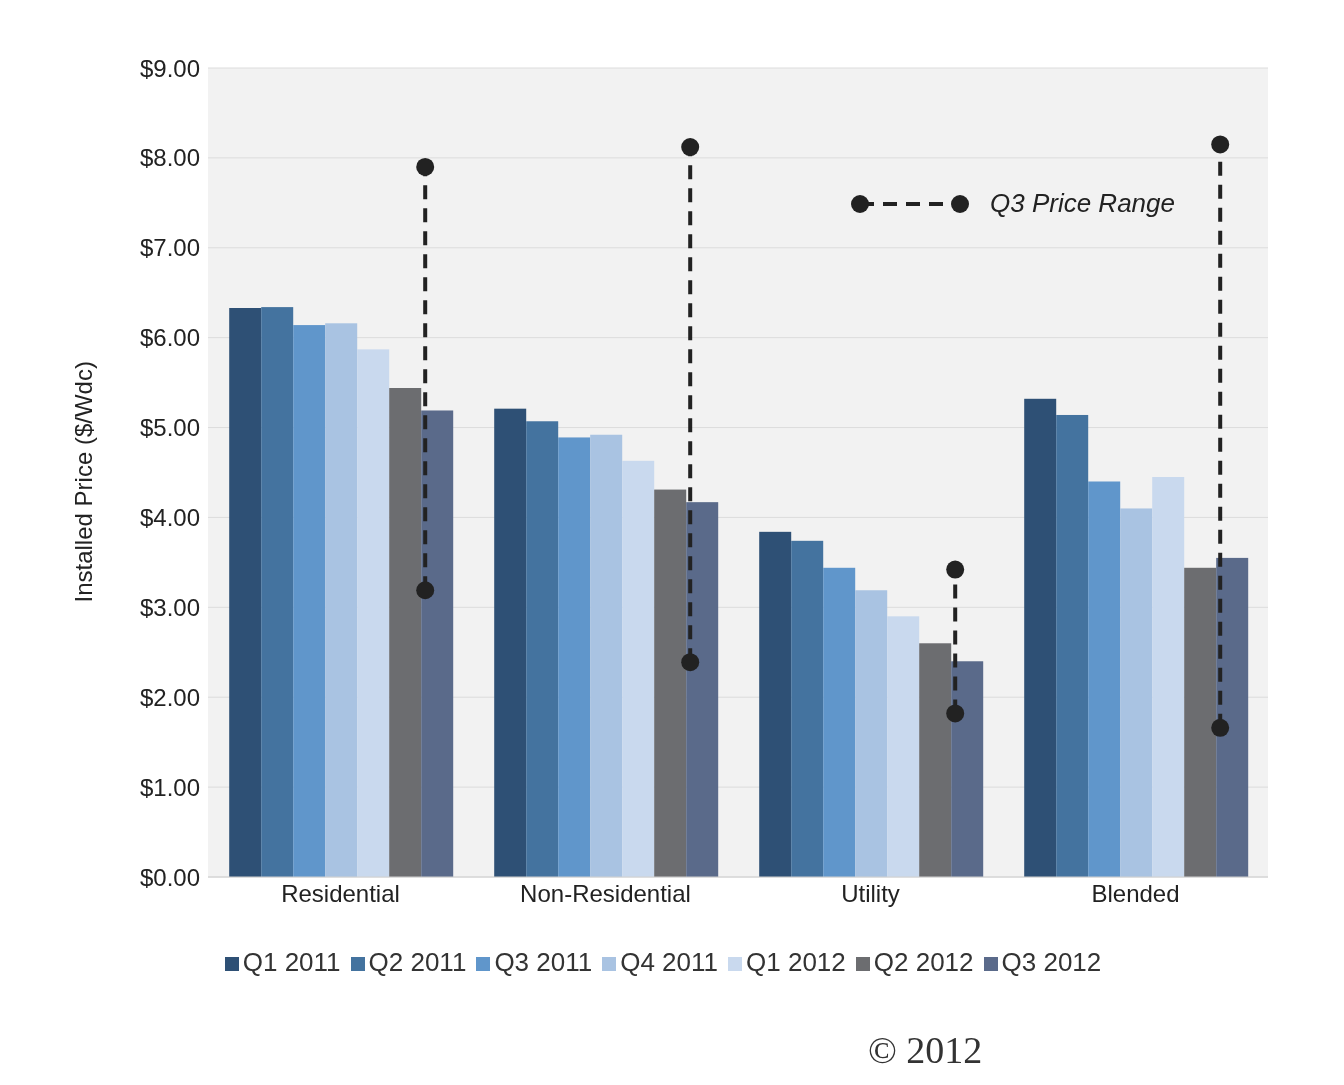  Describe the element at coordinates (340, 894) in the screenshot. I see `x-tick-label: Residential` at that location.